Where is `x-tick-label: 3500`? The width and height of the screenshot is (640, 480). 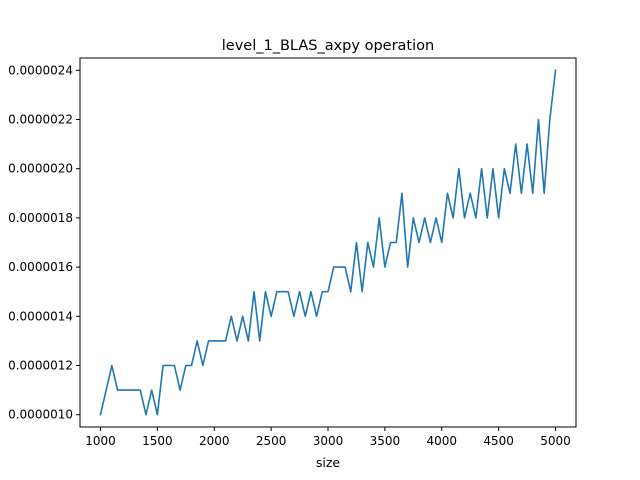
x-tick-label: 3500 is located at coordinates (385, 441).